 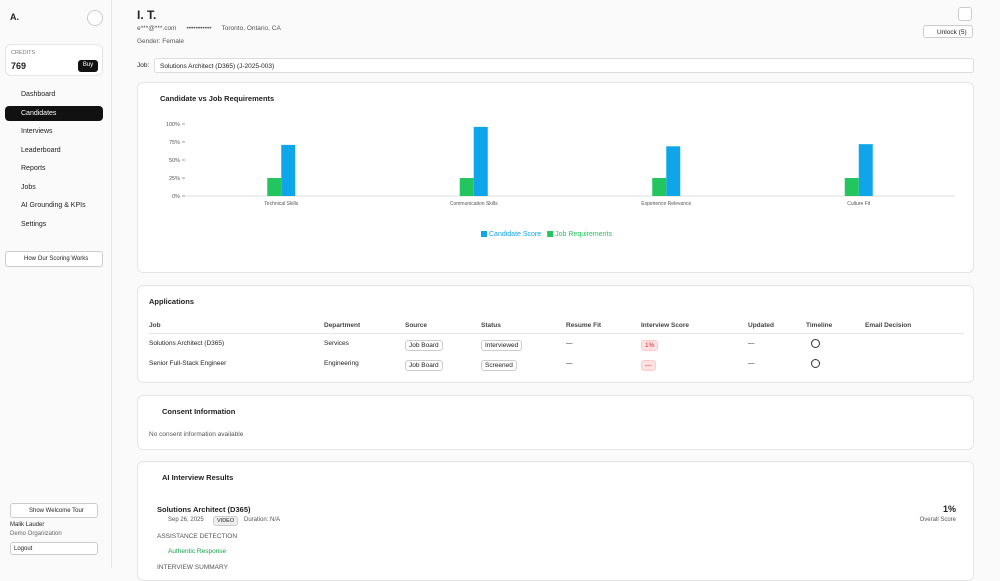 What do you see at coordinates (174, 179) in the screenshot?
I see `y-tick-label: 25%` at bounding box center [174, 179].